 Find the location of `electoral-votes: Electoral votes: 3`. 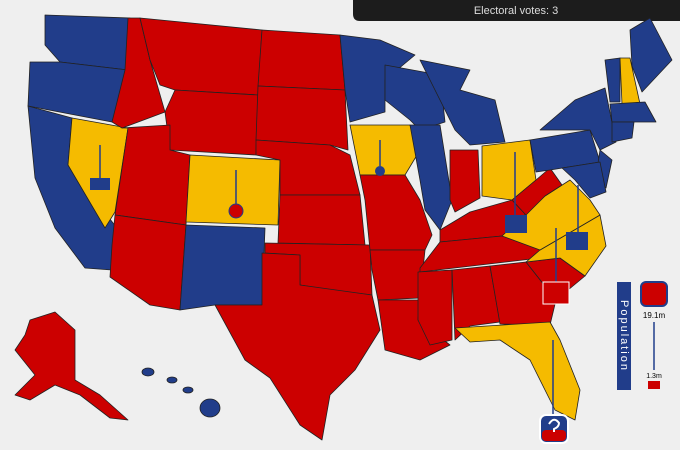

electoral-votes: Electoral votes: 3 is located at coordinates (516, 11).